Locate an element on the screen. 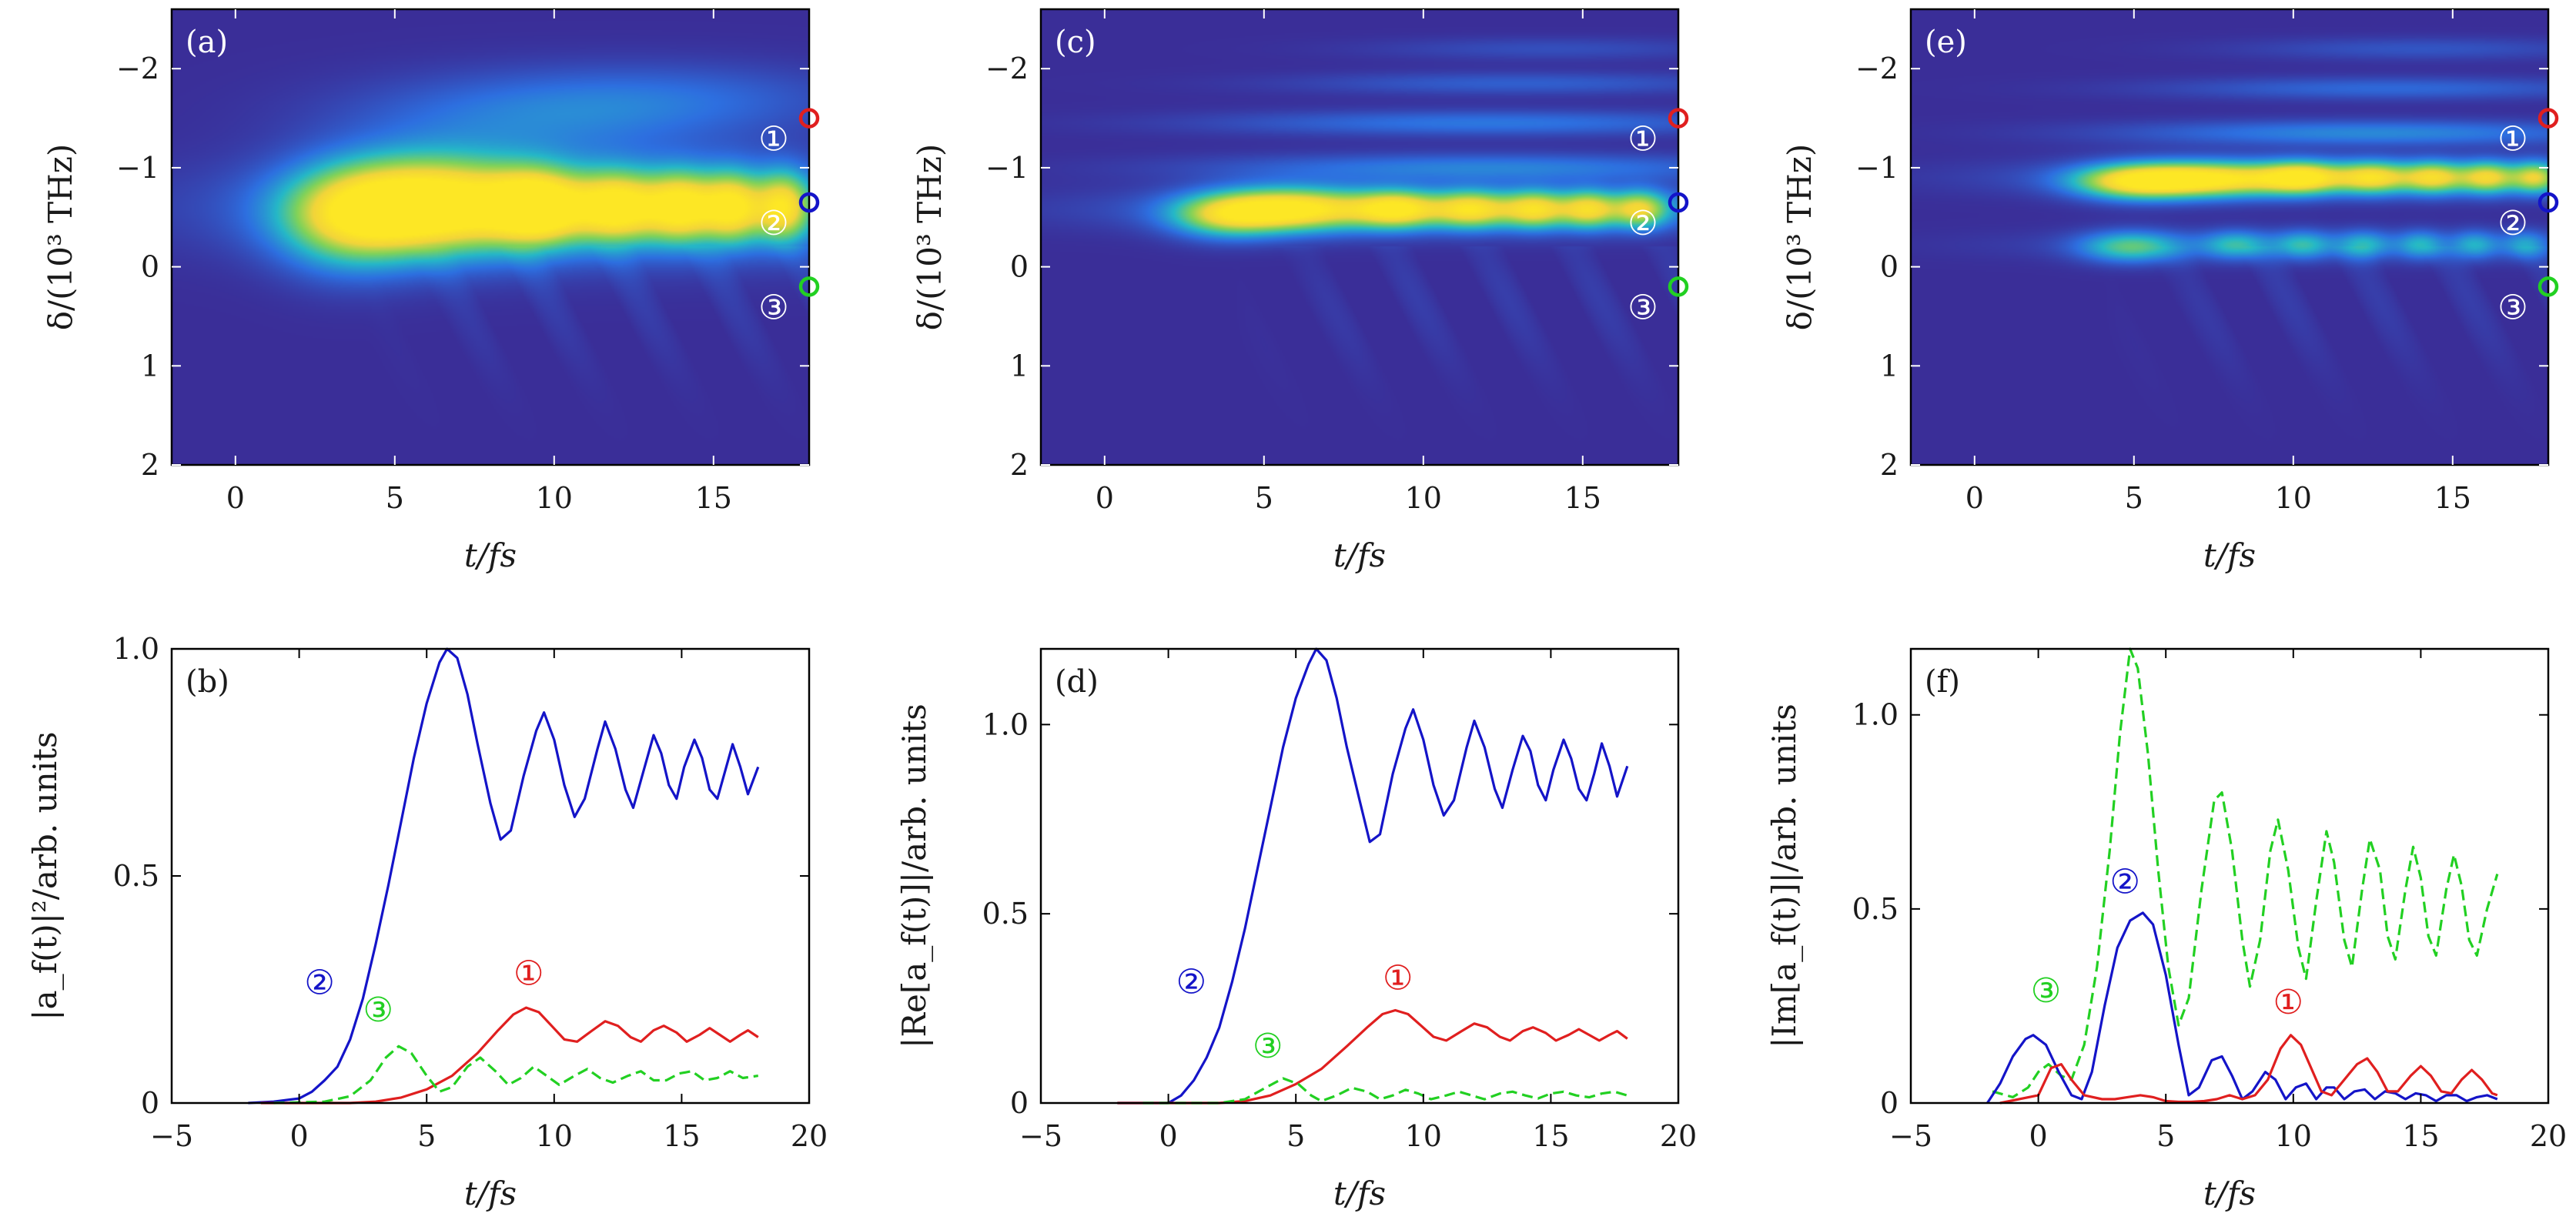 Image resolution: width=2576 pixels, height=1220 pixels. panel-label: (e) is located at coordinates (1946, 42).